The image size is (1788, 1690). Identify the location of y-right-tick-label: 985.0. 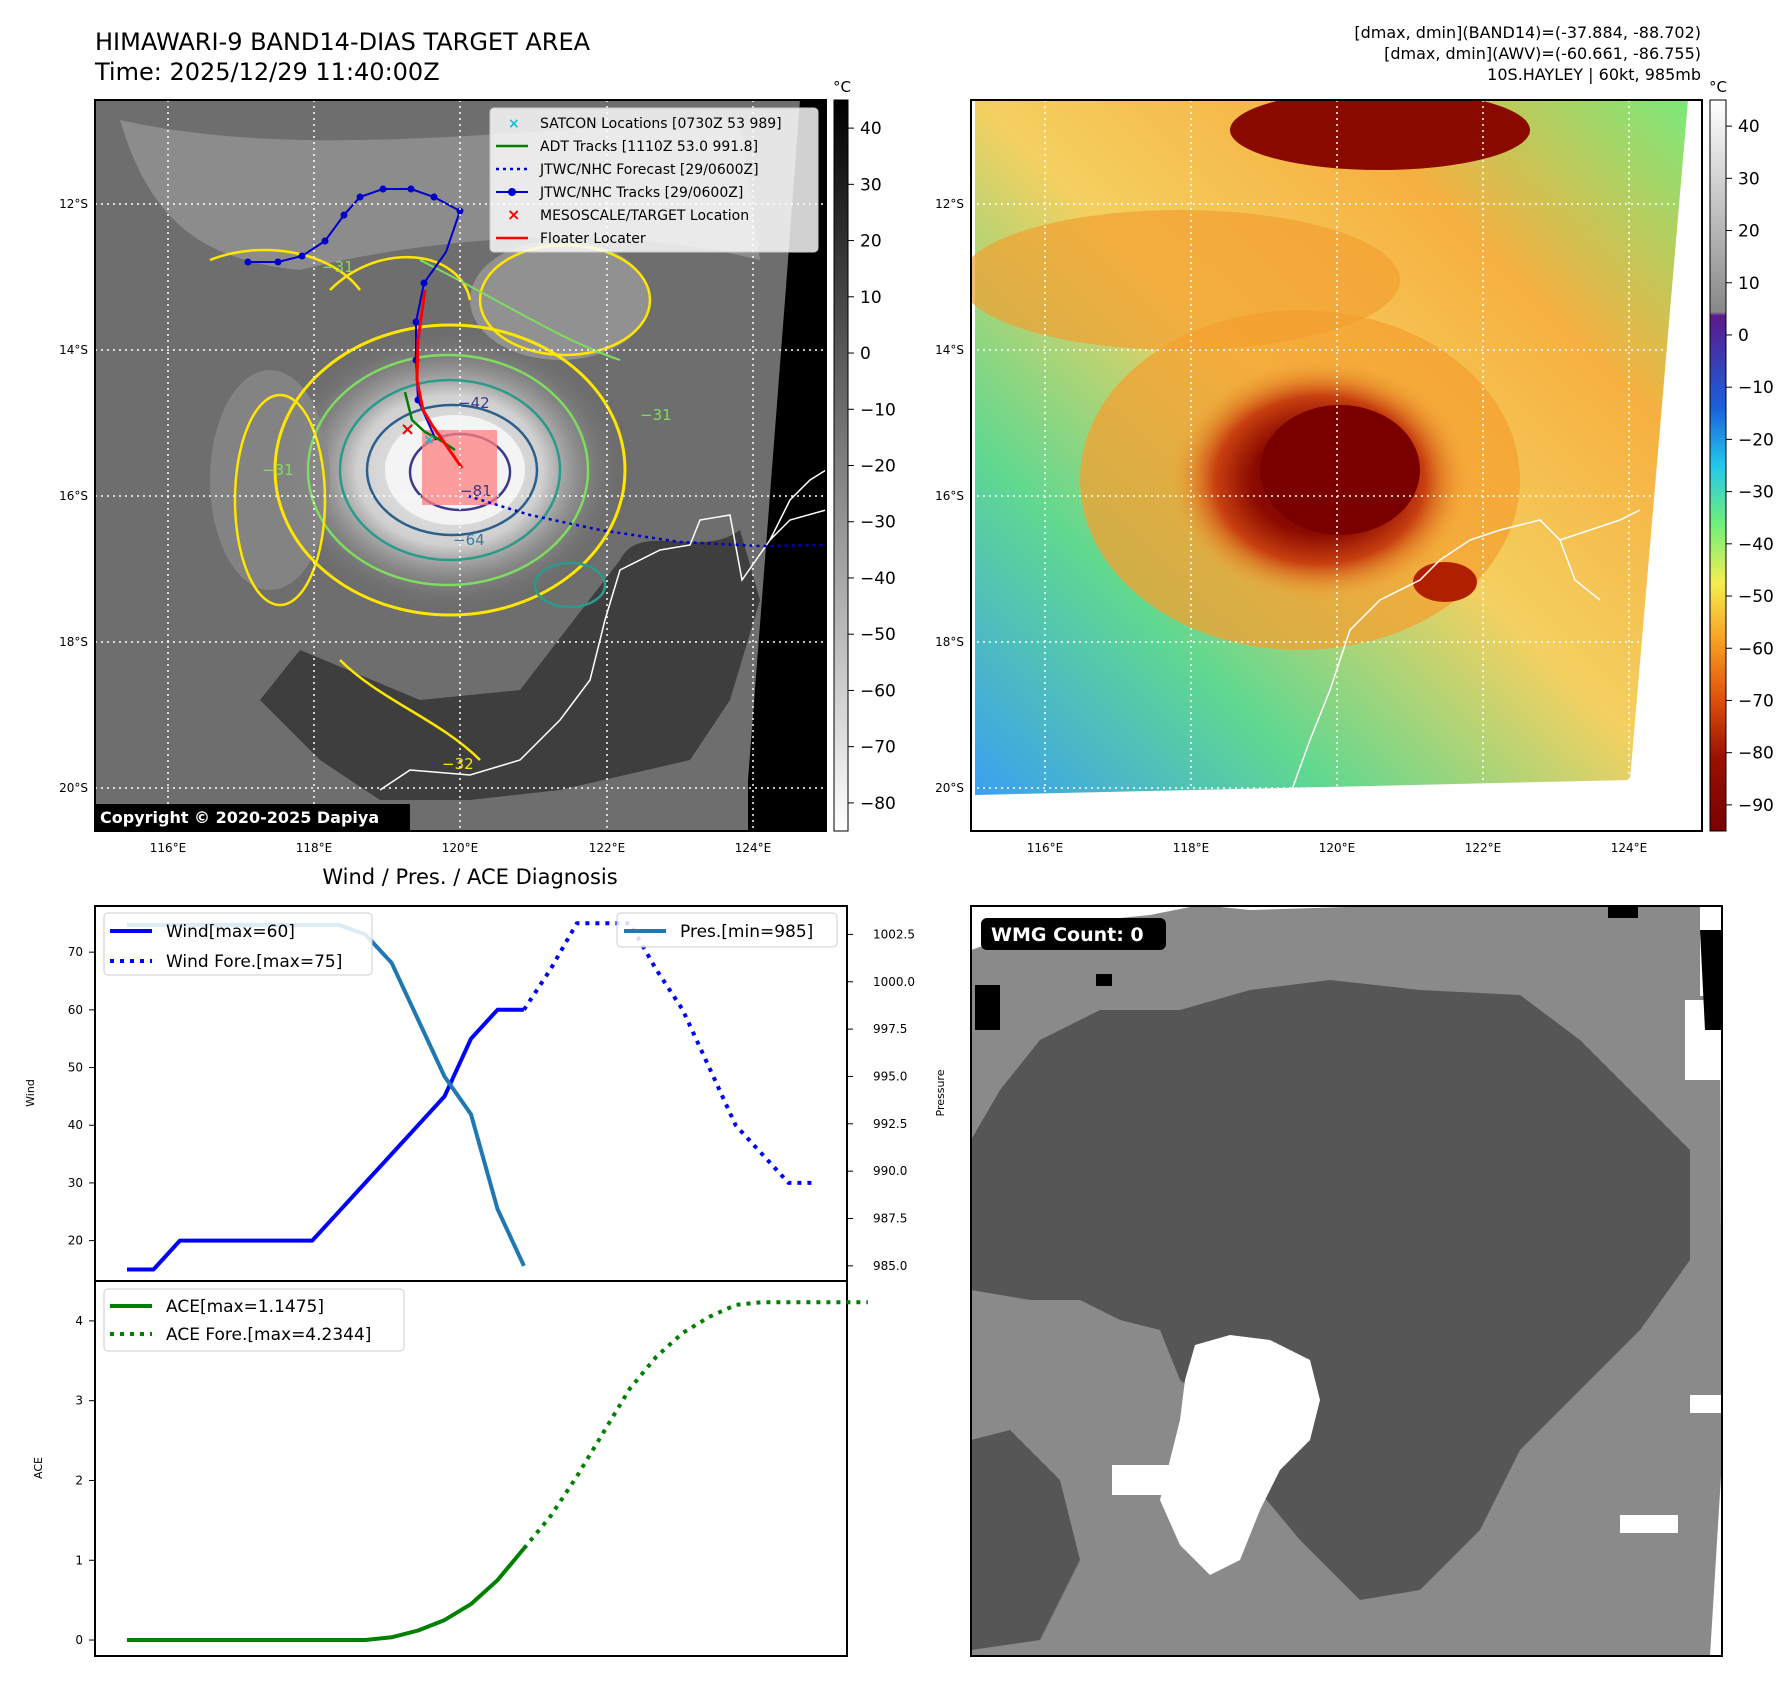
(890, 1266).